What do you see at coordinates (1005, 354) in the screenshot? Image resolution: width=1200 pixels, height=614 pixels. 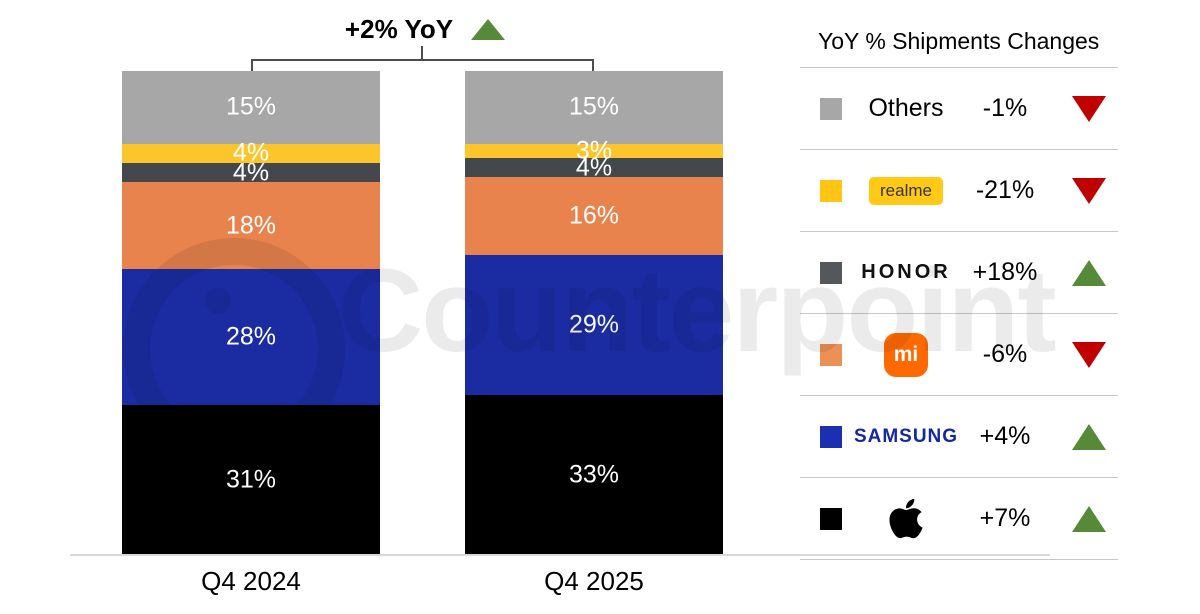 I see `change-value: -6%` at bounding box center [1005, 354].